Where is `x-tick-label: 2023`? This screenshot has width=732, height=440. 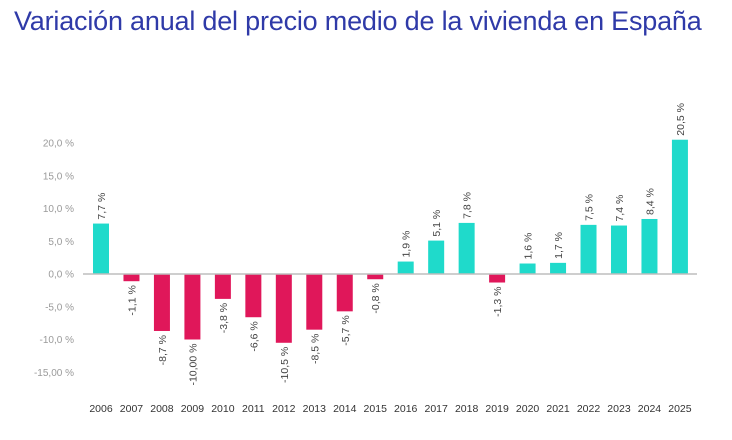
x-tick-label: 2023 is located at coordinates (619, 409).